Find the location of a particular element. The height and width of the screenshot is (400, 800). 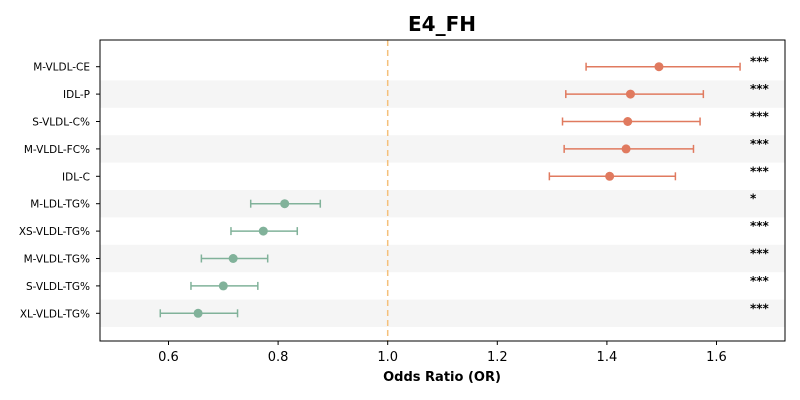

x-axis-label: Odds Ratio (OR) is located at coordinates (442, 377).